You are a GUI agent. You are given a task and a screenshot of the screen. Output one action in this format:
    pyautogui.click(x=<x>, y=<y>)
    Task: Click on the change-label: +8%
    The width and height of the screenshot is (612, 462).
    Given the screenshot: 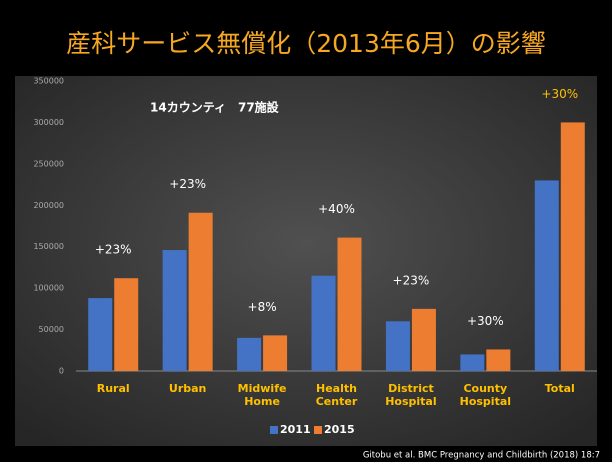 What is the action you would take?
    pyautogui.click(x=262, y=307)
    